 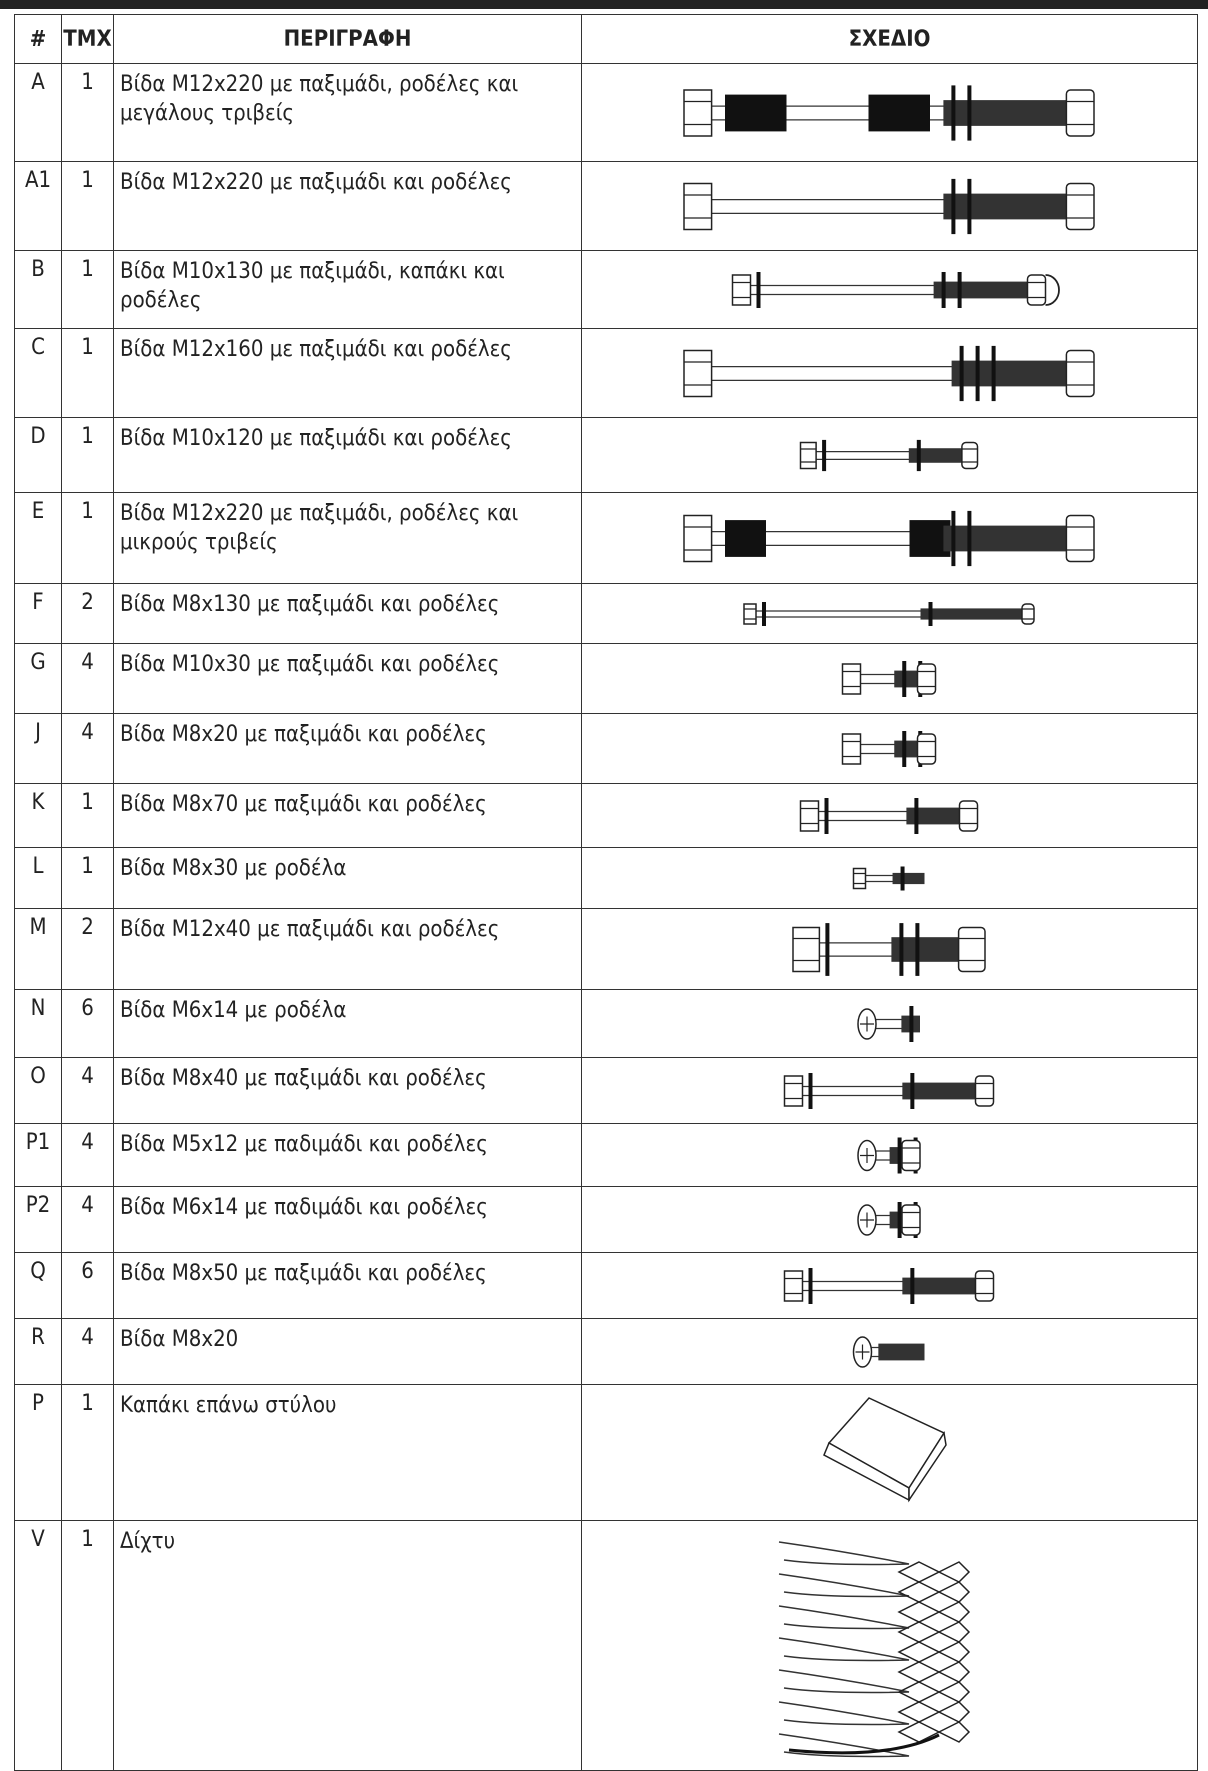 I want to click on part-id: P1, so click(x=38, y=1155).